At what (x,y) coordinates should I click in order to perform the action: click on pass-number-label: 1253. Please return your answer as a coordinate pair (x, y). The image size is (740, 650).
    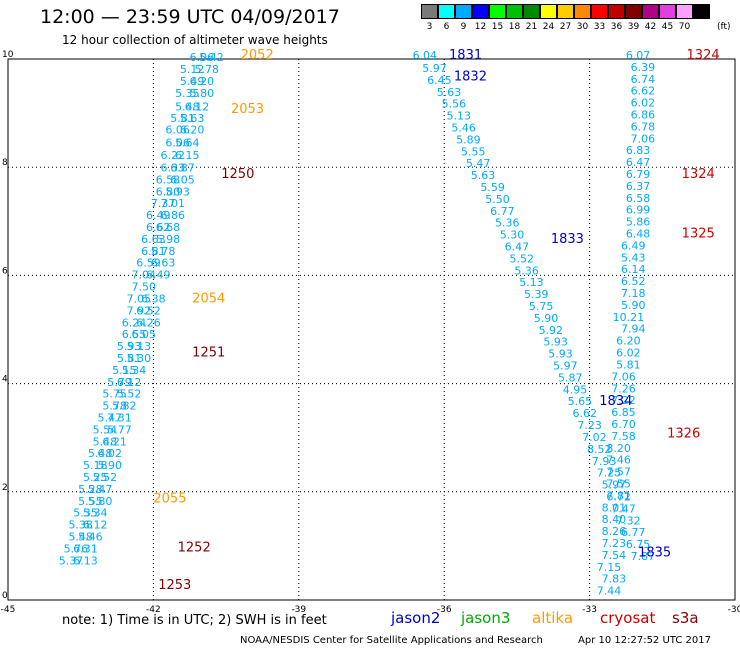
    Looking at the image, I should click on (174, 585).